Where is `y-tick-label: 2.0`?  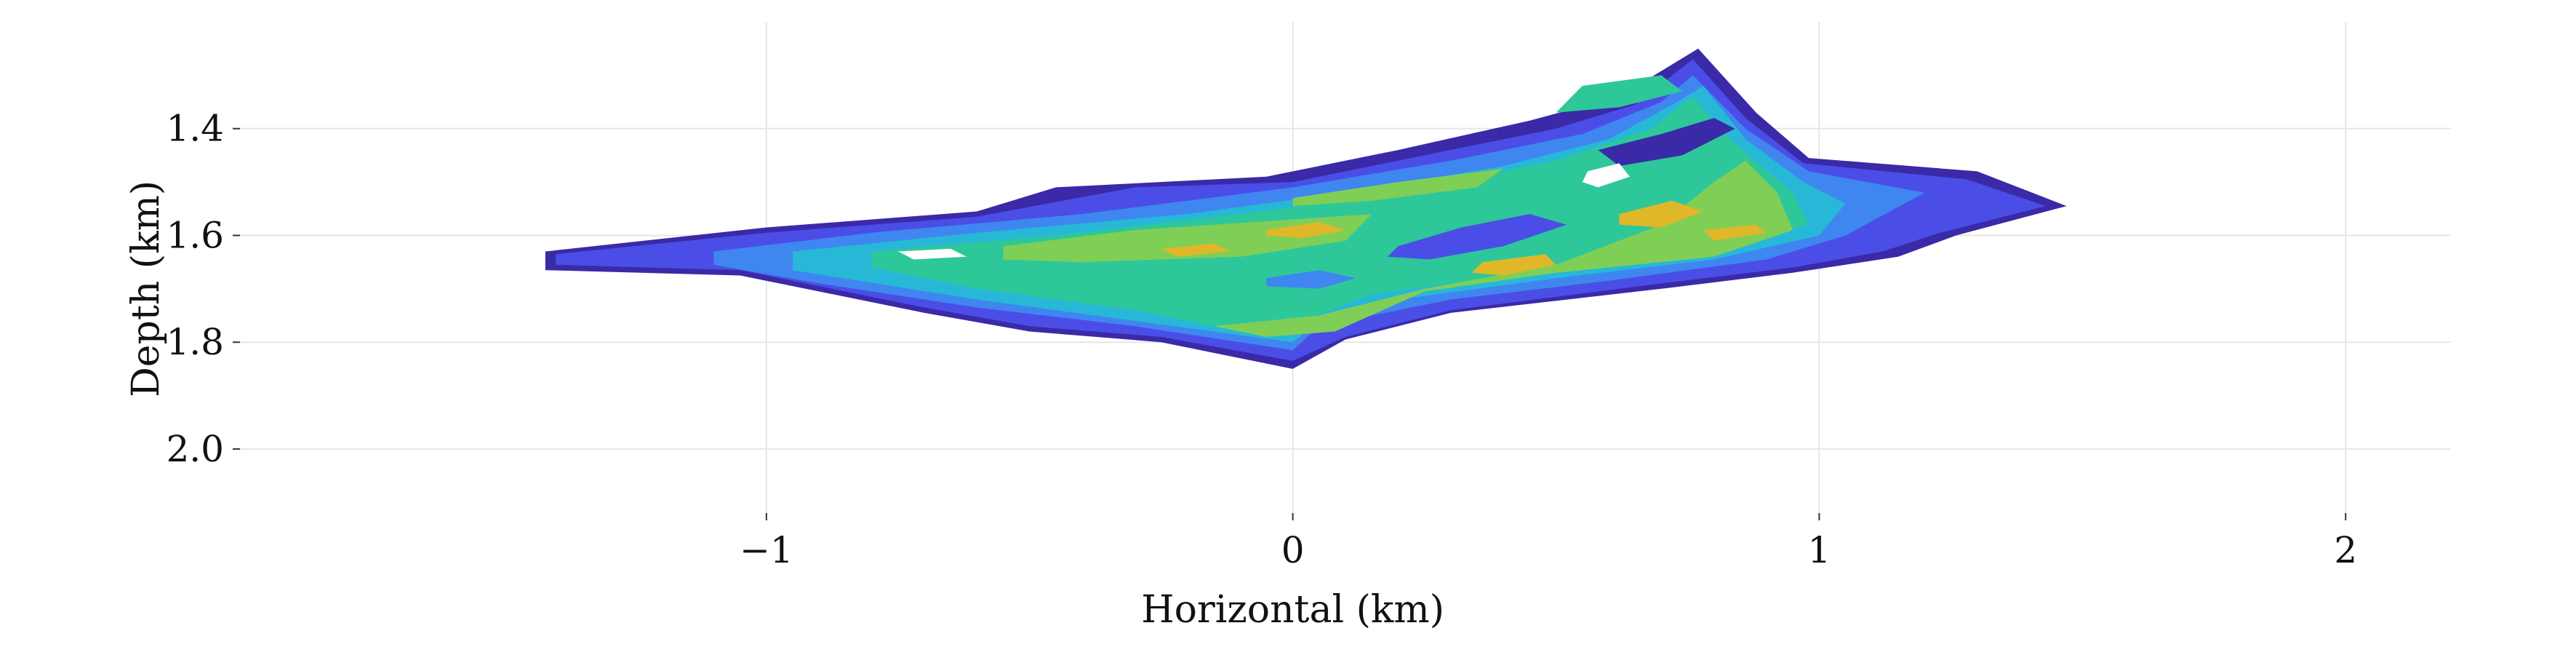 y-tick-label: 2.0 is located at coordinates (195, 449).